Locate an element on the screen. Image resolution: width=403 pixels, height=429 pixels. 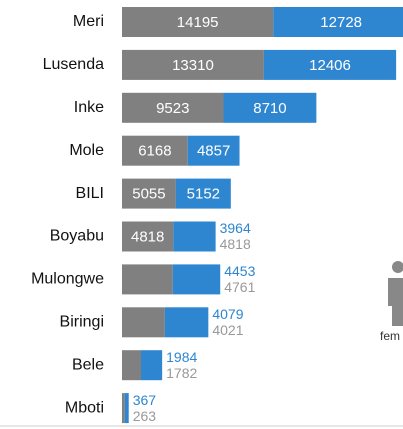
value-label: 4857 is located at coordinates (213, 151).